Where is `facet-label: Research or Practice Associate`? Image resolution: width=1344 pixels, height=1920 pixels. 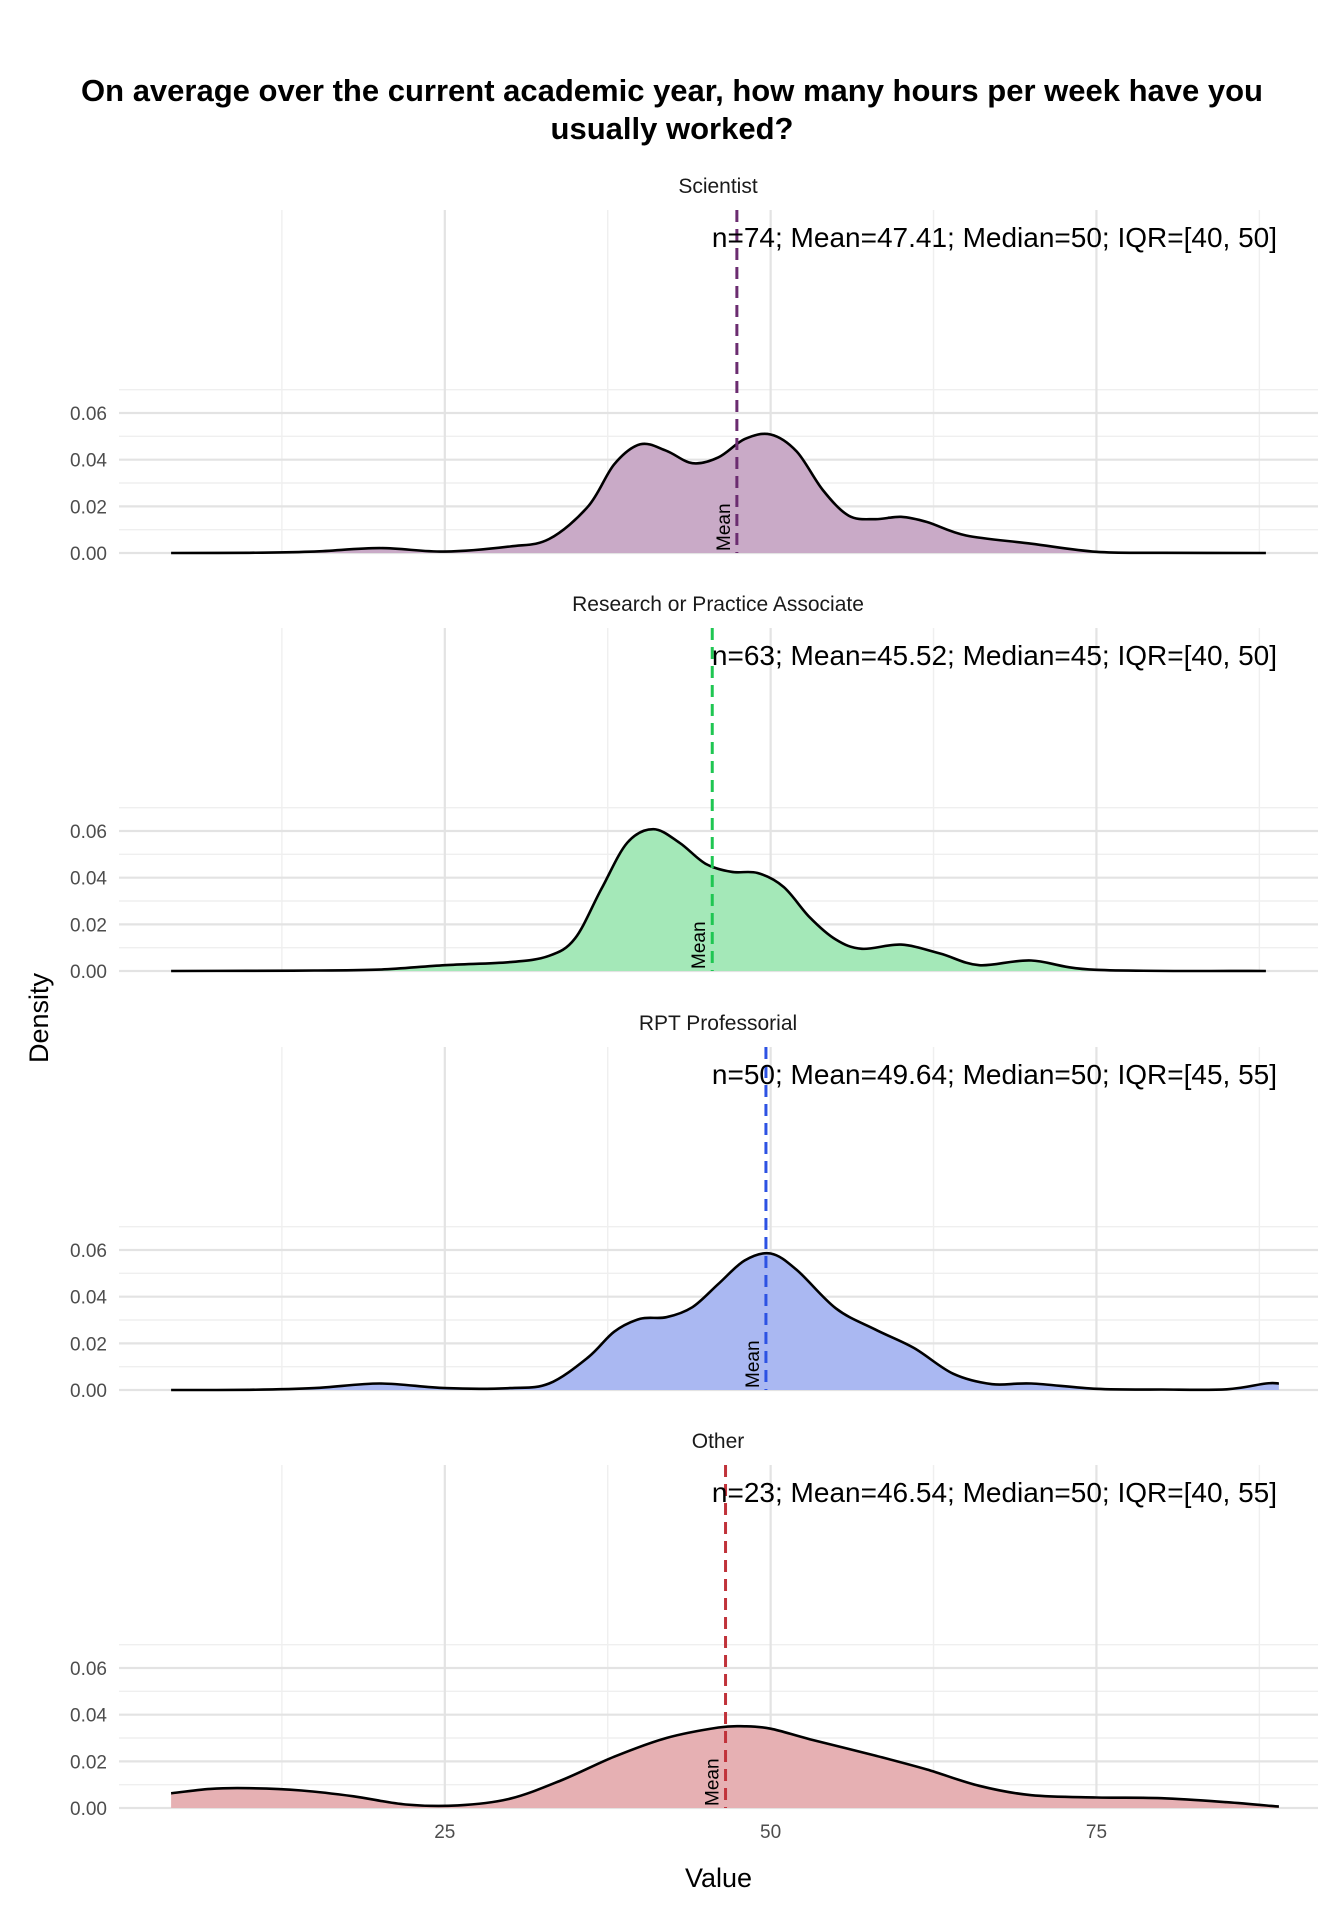
facet-label: Research or Practice Associate is located at coordinates (718, 604).